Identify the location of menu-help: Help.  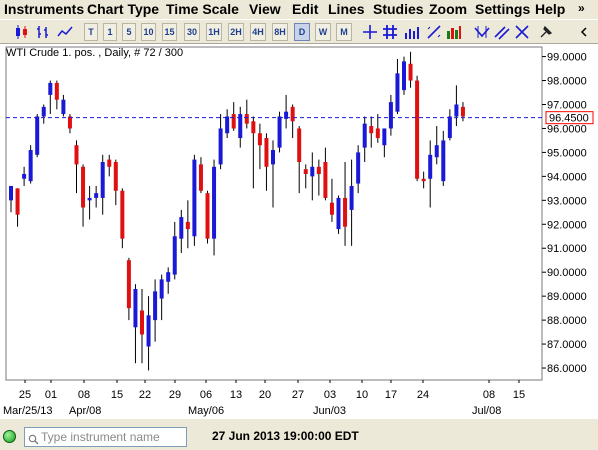
(550, 9).